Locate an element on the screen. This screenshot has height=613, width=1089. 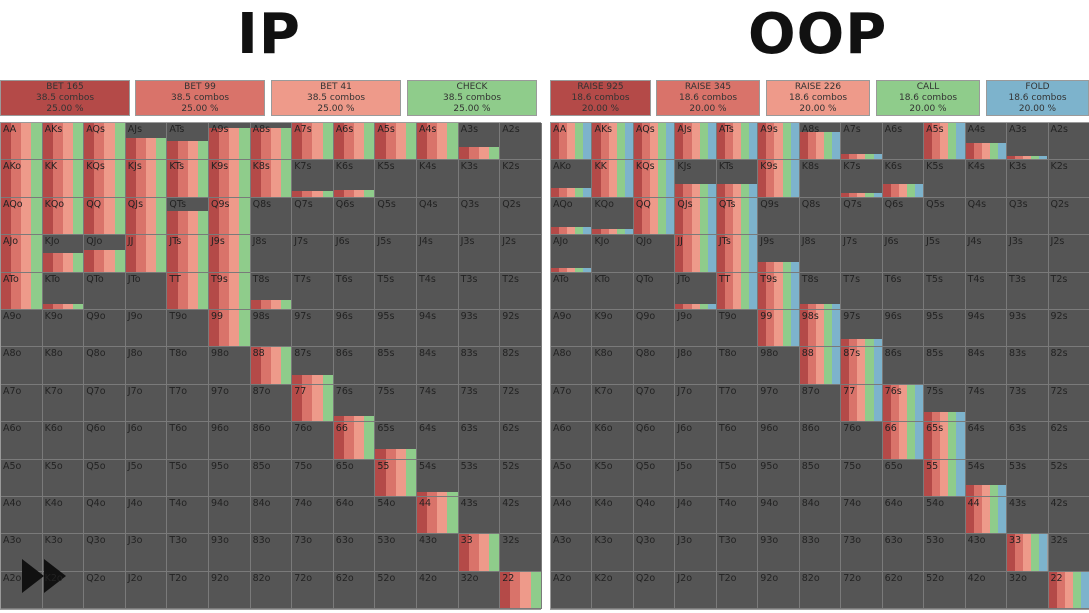
hand-cell-65s: 65s is located at coordinates (945, 441).